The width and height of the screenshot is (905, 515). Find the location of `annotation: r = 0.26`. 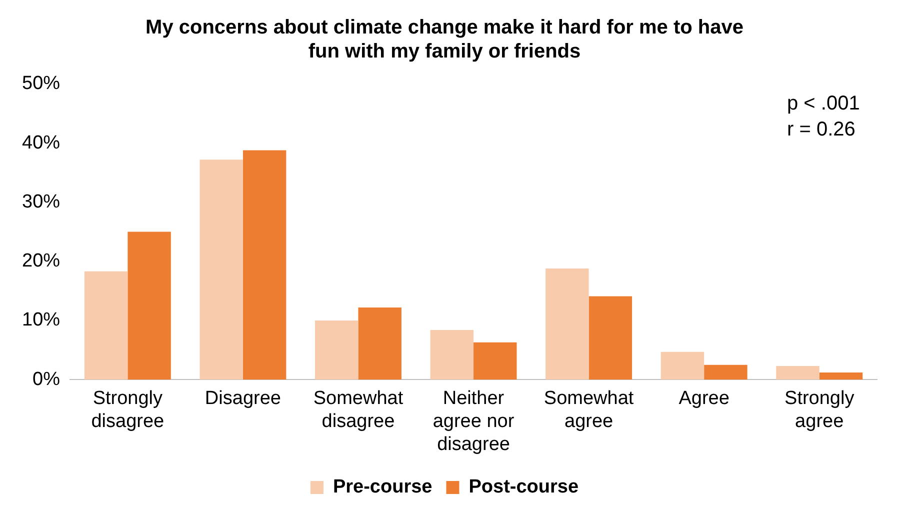

annotation: r = 0.26 is located at coordinates (821, 129).